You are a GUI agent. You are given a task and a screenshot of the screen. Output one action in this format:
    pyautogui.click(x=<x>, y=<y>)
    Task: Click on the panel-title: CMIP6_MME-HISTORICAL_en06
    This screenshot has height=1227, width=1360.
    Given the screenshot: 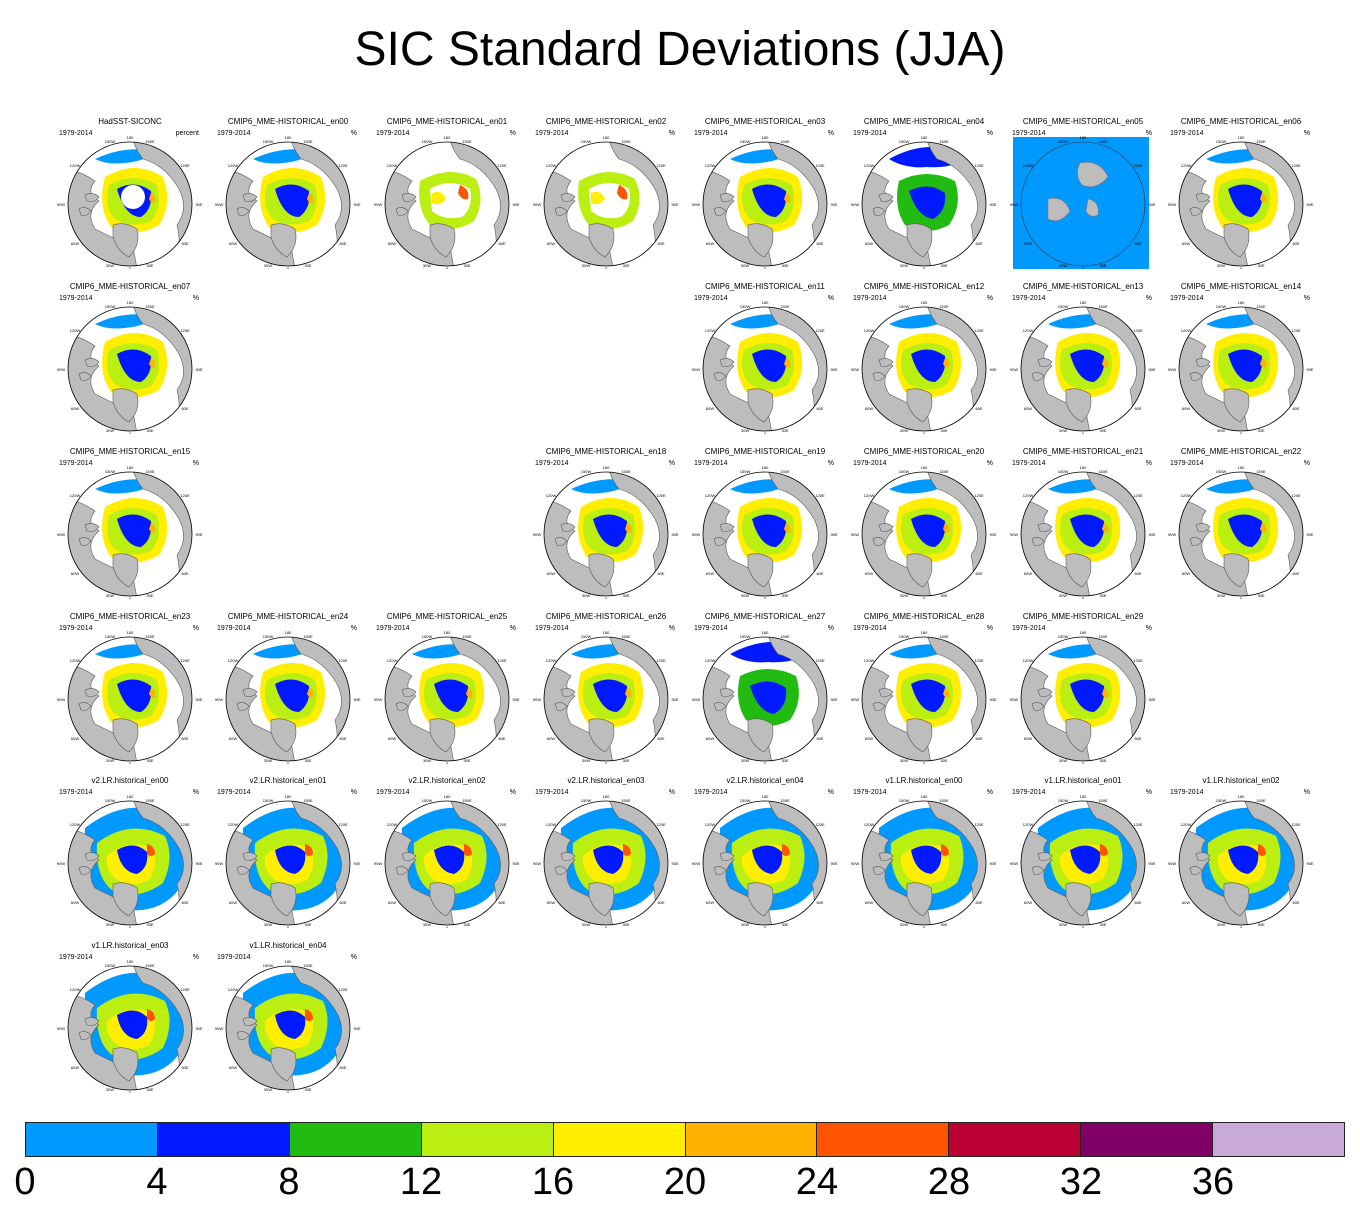 What is the action you would take?
    pyautogui.click(x=1241, y=121)
    